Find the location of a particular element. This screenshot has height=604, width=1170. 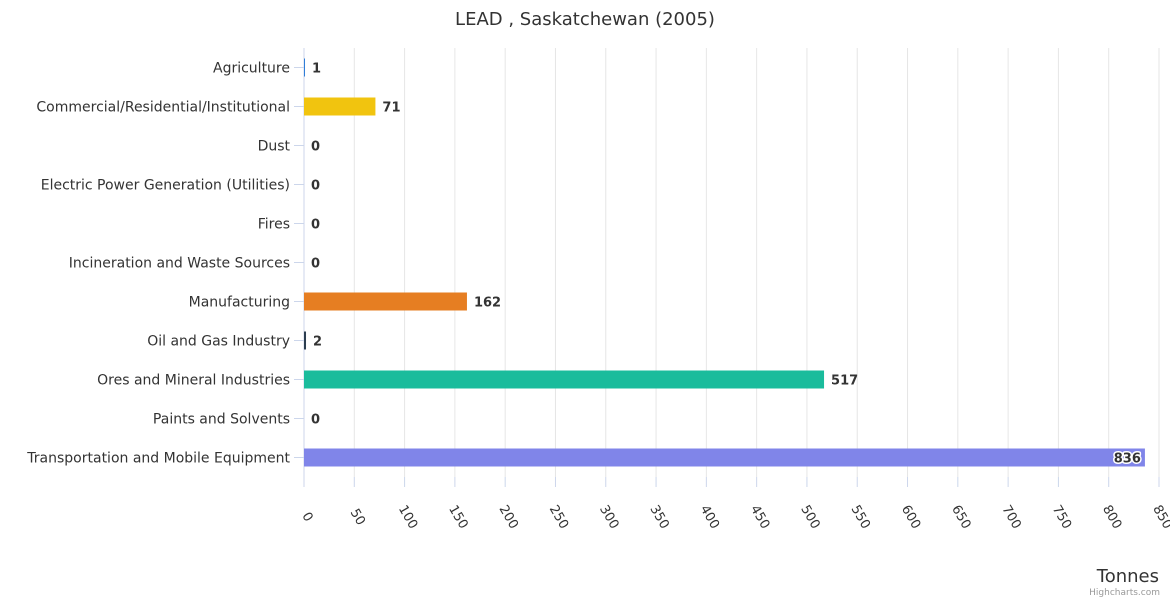

x-tick-label: 250 is located at coordinates (558, 517).